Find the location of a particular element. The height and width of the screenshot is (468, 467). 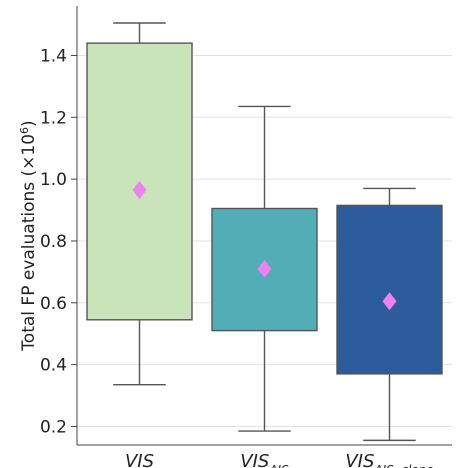

y-axis-title: Total FP evaluations (×106) is located at coordinates (29, 235).